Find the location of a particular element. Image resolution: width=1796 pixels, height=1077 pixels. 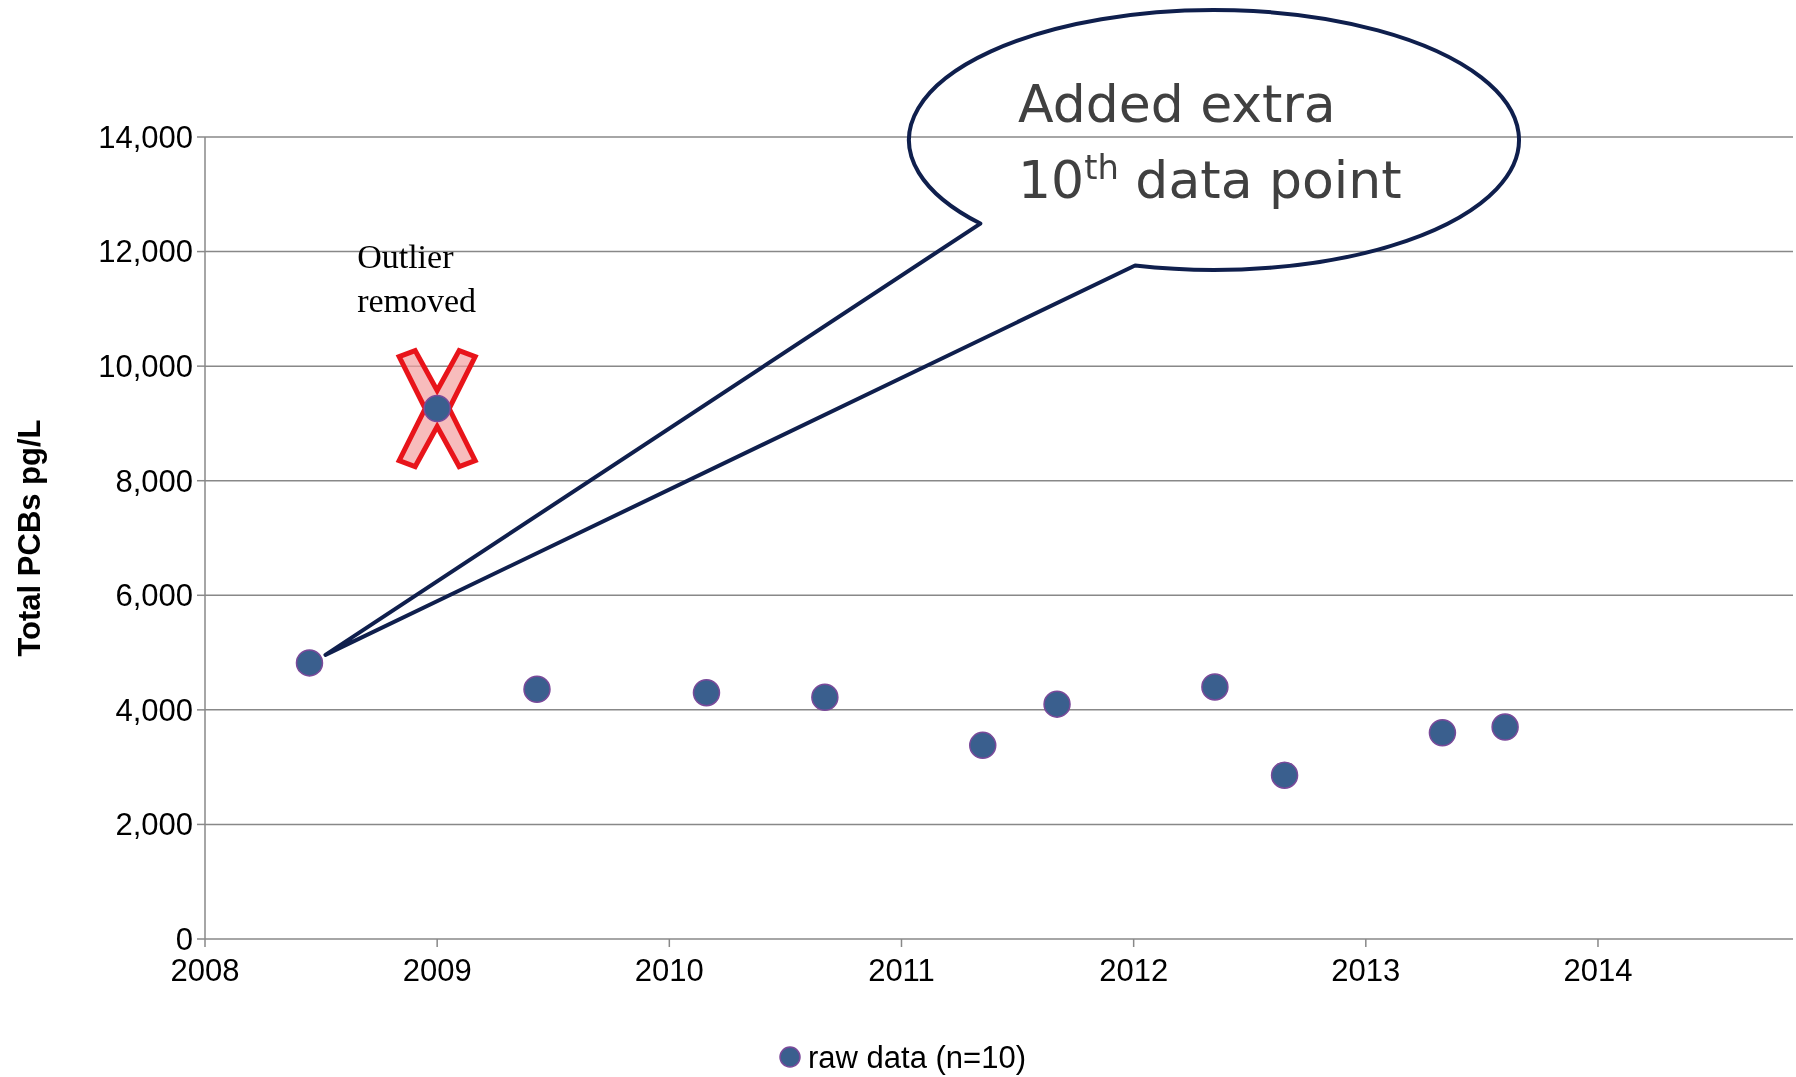

annotation: Added extra 10$^{th}$ data point is located at coordinates (1210, 142).